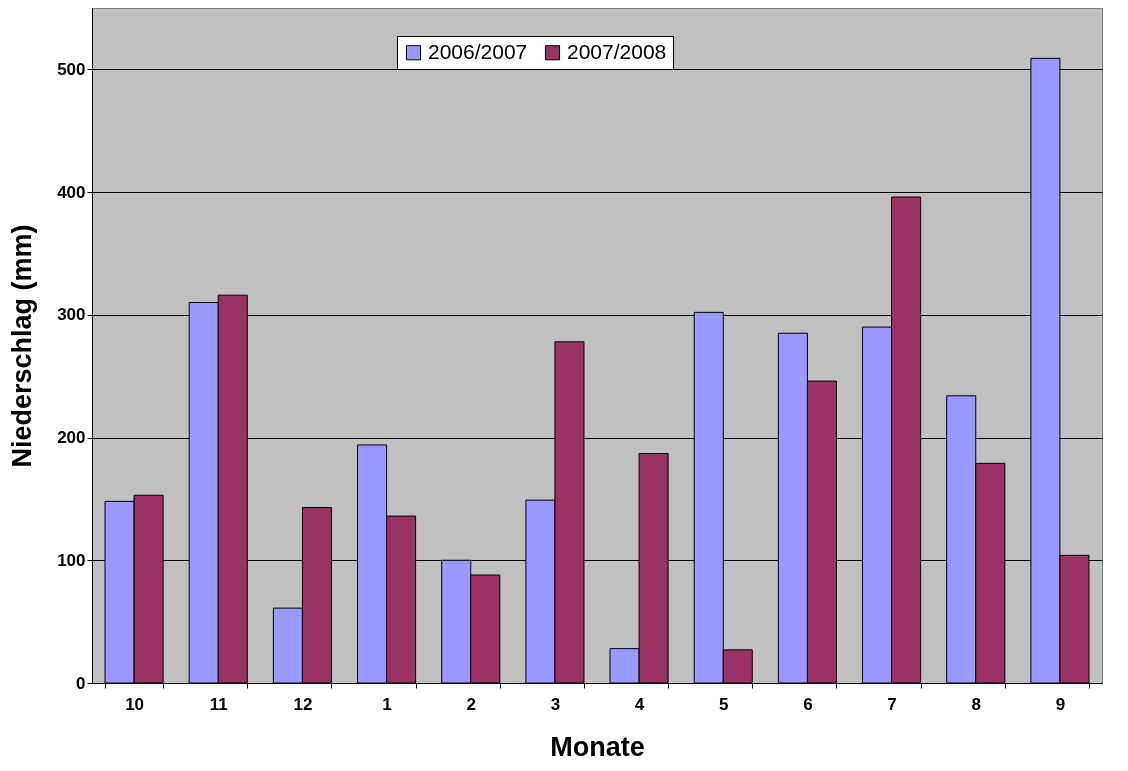  Describe the element at coordinates (1060, 704) in the screenshot. I see `x-tick-label: 9` at that location.